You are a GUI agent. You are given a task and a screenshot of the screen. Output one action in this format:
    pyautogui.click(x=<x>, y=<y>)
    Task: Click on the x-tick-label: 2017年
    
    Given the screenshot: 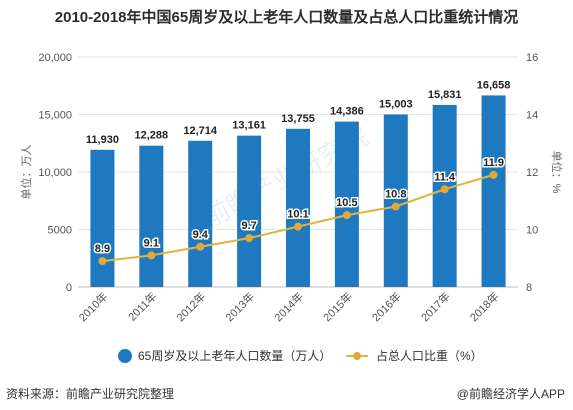 What is the action you would take?
    pyautogui.click(x=435, y=306)
    